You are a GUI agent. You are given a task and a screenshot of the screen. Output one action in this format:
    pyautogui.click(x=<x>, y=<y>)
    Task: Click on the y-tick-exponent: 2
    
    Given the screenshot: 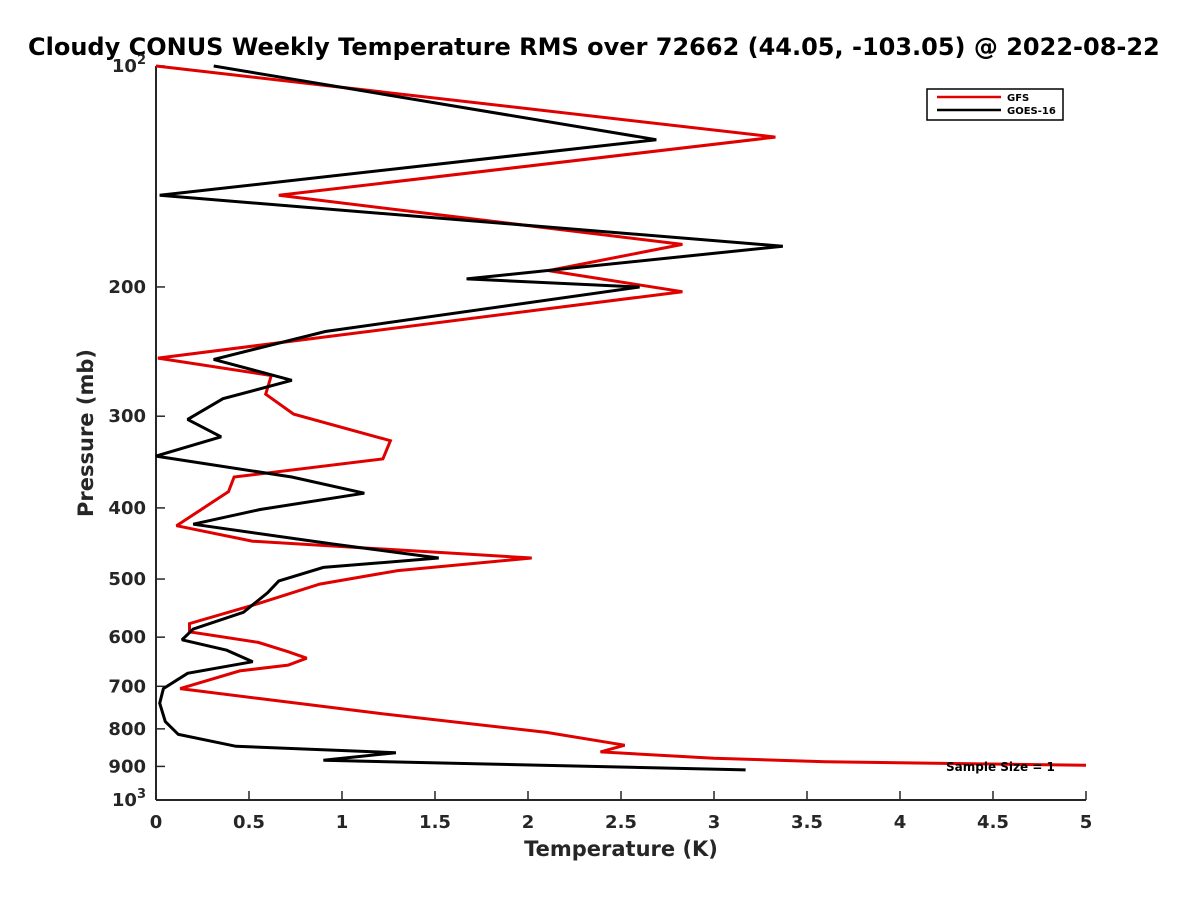 What is the action you would take?
    pyautogui.click(x=141, y=60)
    